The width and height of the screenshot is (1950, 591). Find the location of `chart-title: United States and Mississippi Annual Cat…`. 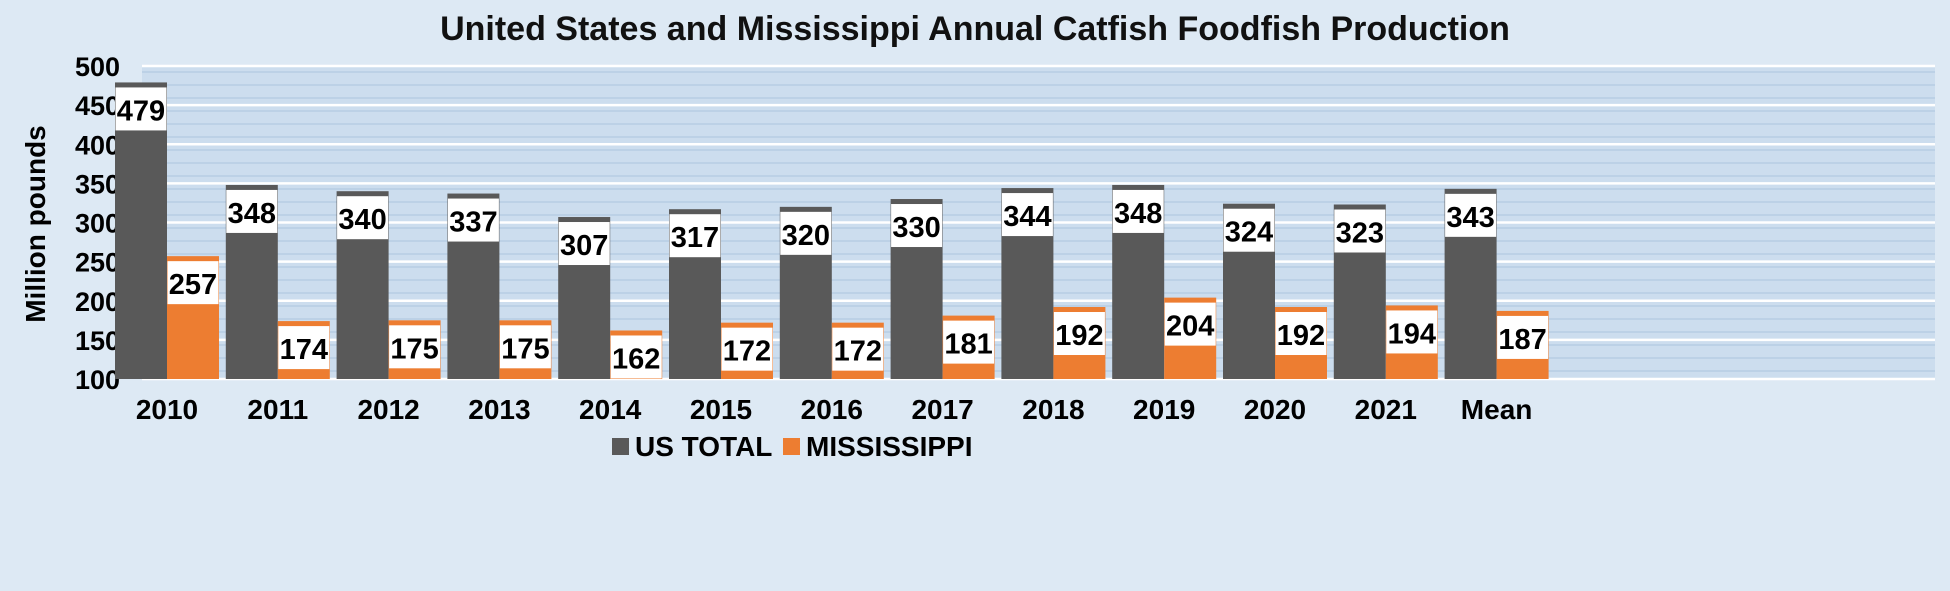

chart-title: United States and Mississippi Annual Cat… is located at coordinates (975, 29).